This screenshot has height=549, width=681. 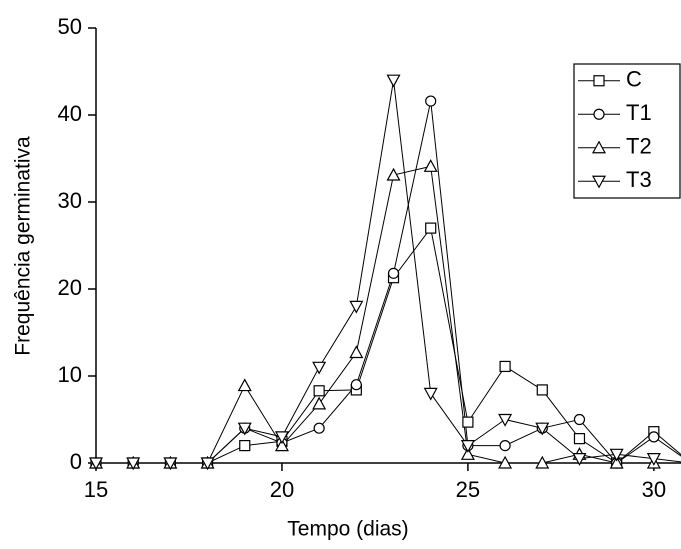 I want to click on y-axis-label: Frequência germinativa, so click(x=23, y=246).